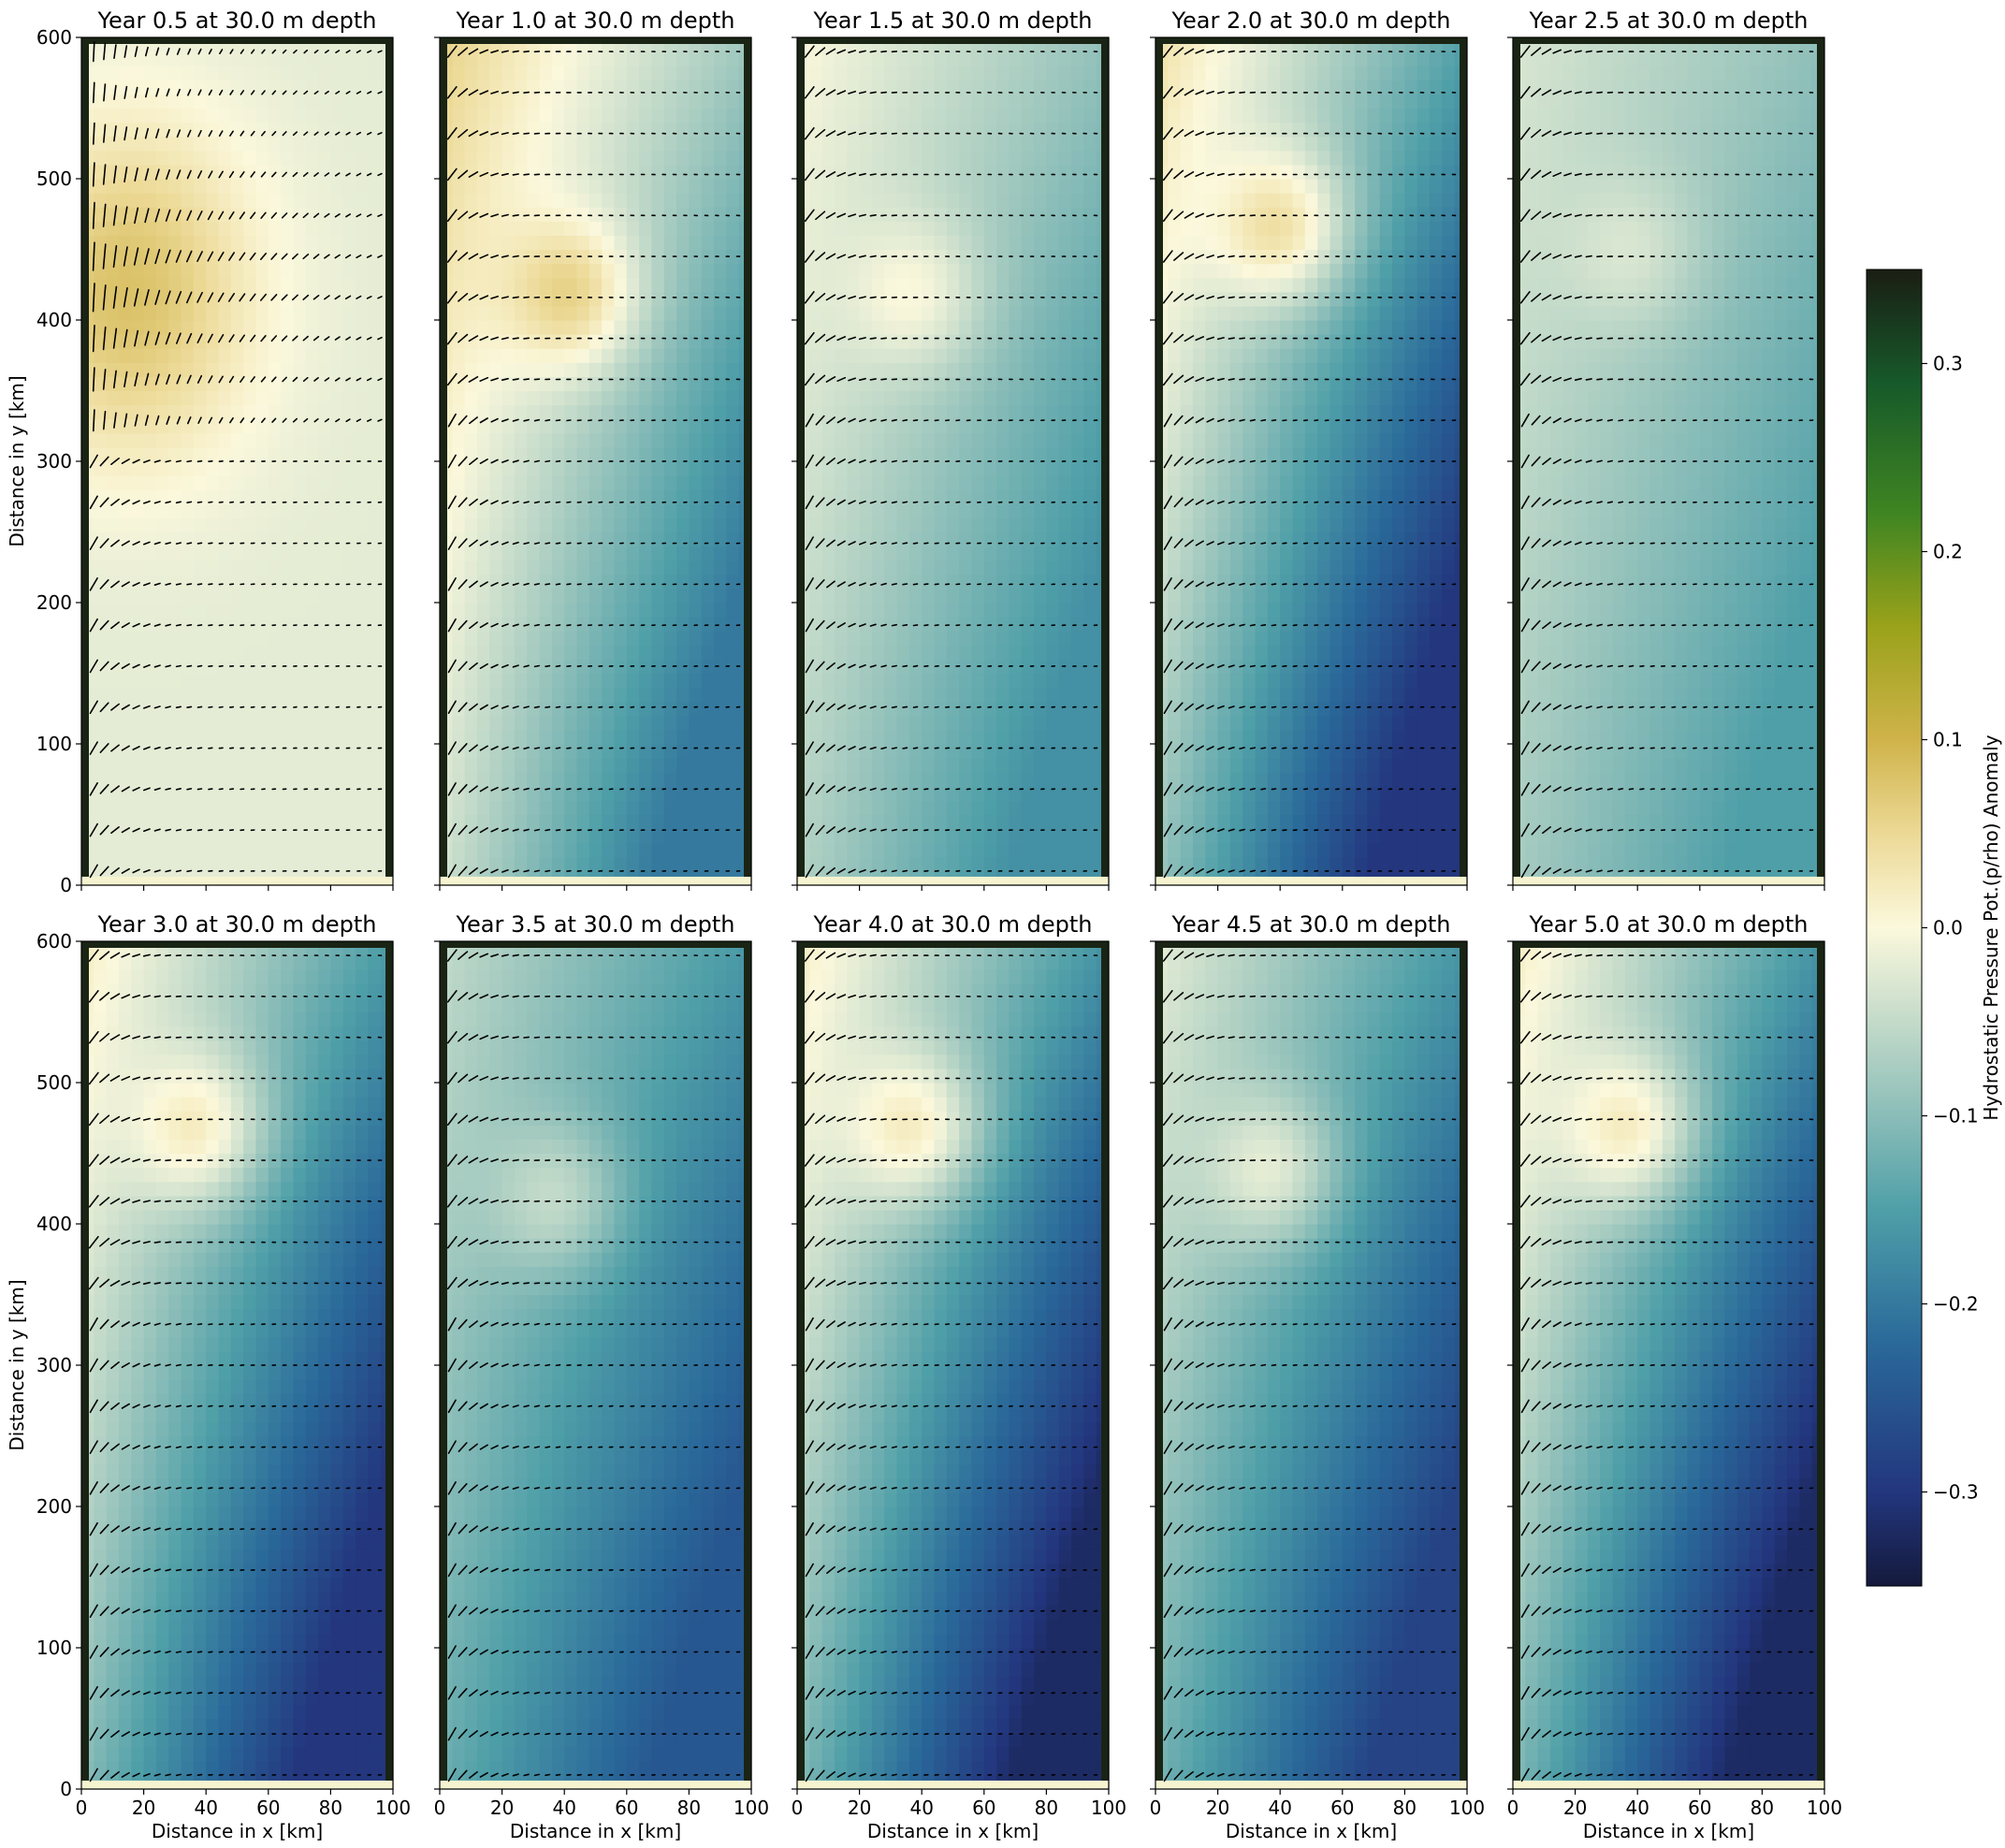  Describe the element at coordinates (54, 178) in the screenshot. I see `y-tick-label: 500` at that location.